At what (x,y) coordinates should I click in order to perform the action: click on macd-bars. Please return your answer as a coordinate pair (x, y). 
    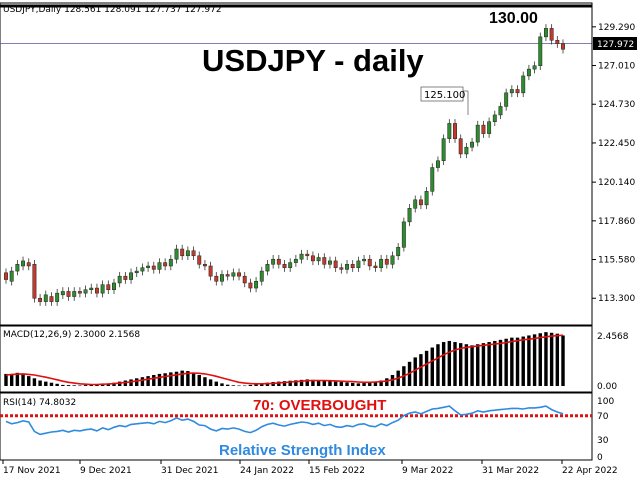
    Looking at the image, I should click on (284, 359).